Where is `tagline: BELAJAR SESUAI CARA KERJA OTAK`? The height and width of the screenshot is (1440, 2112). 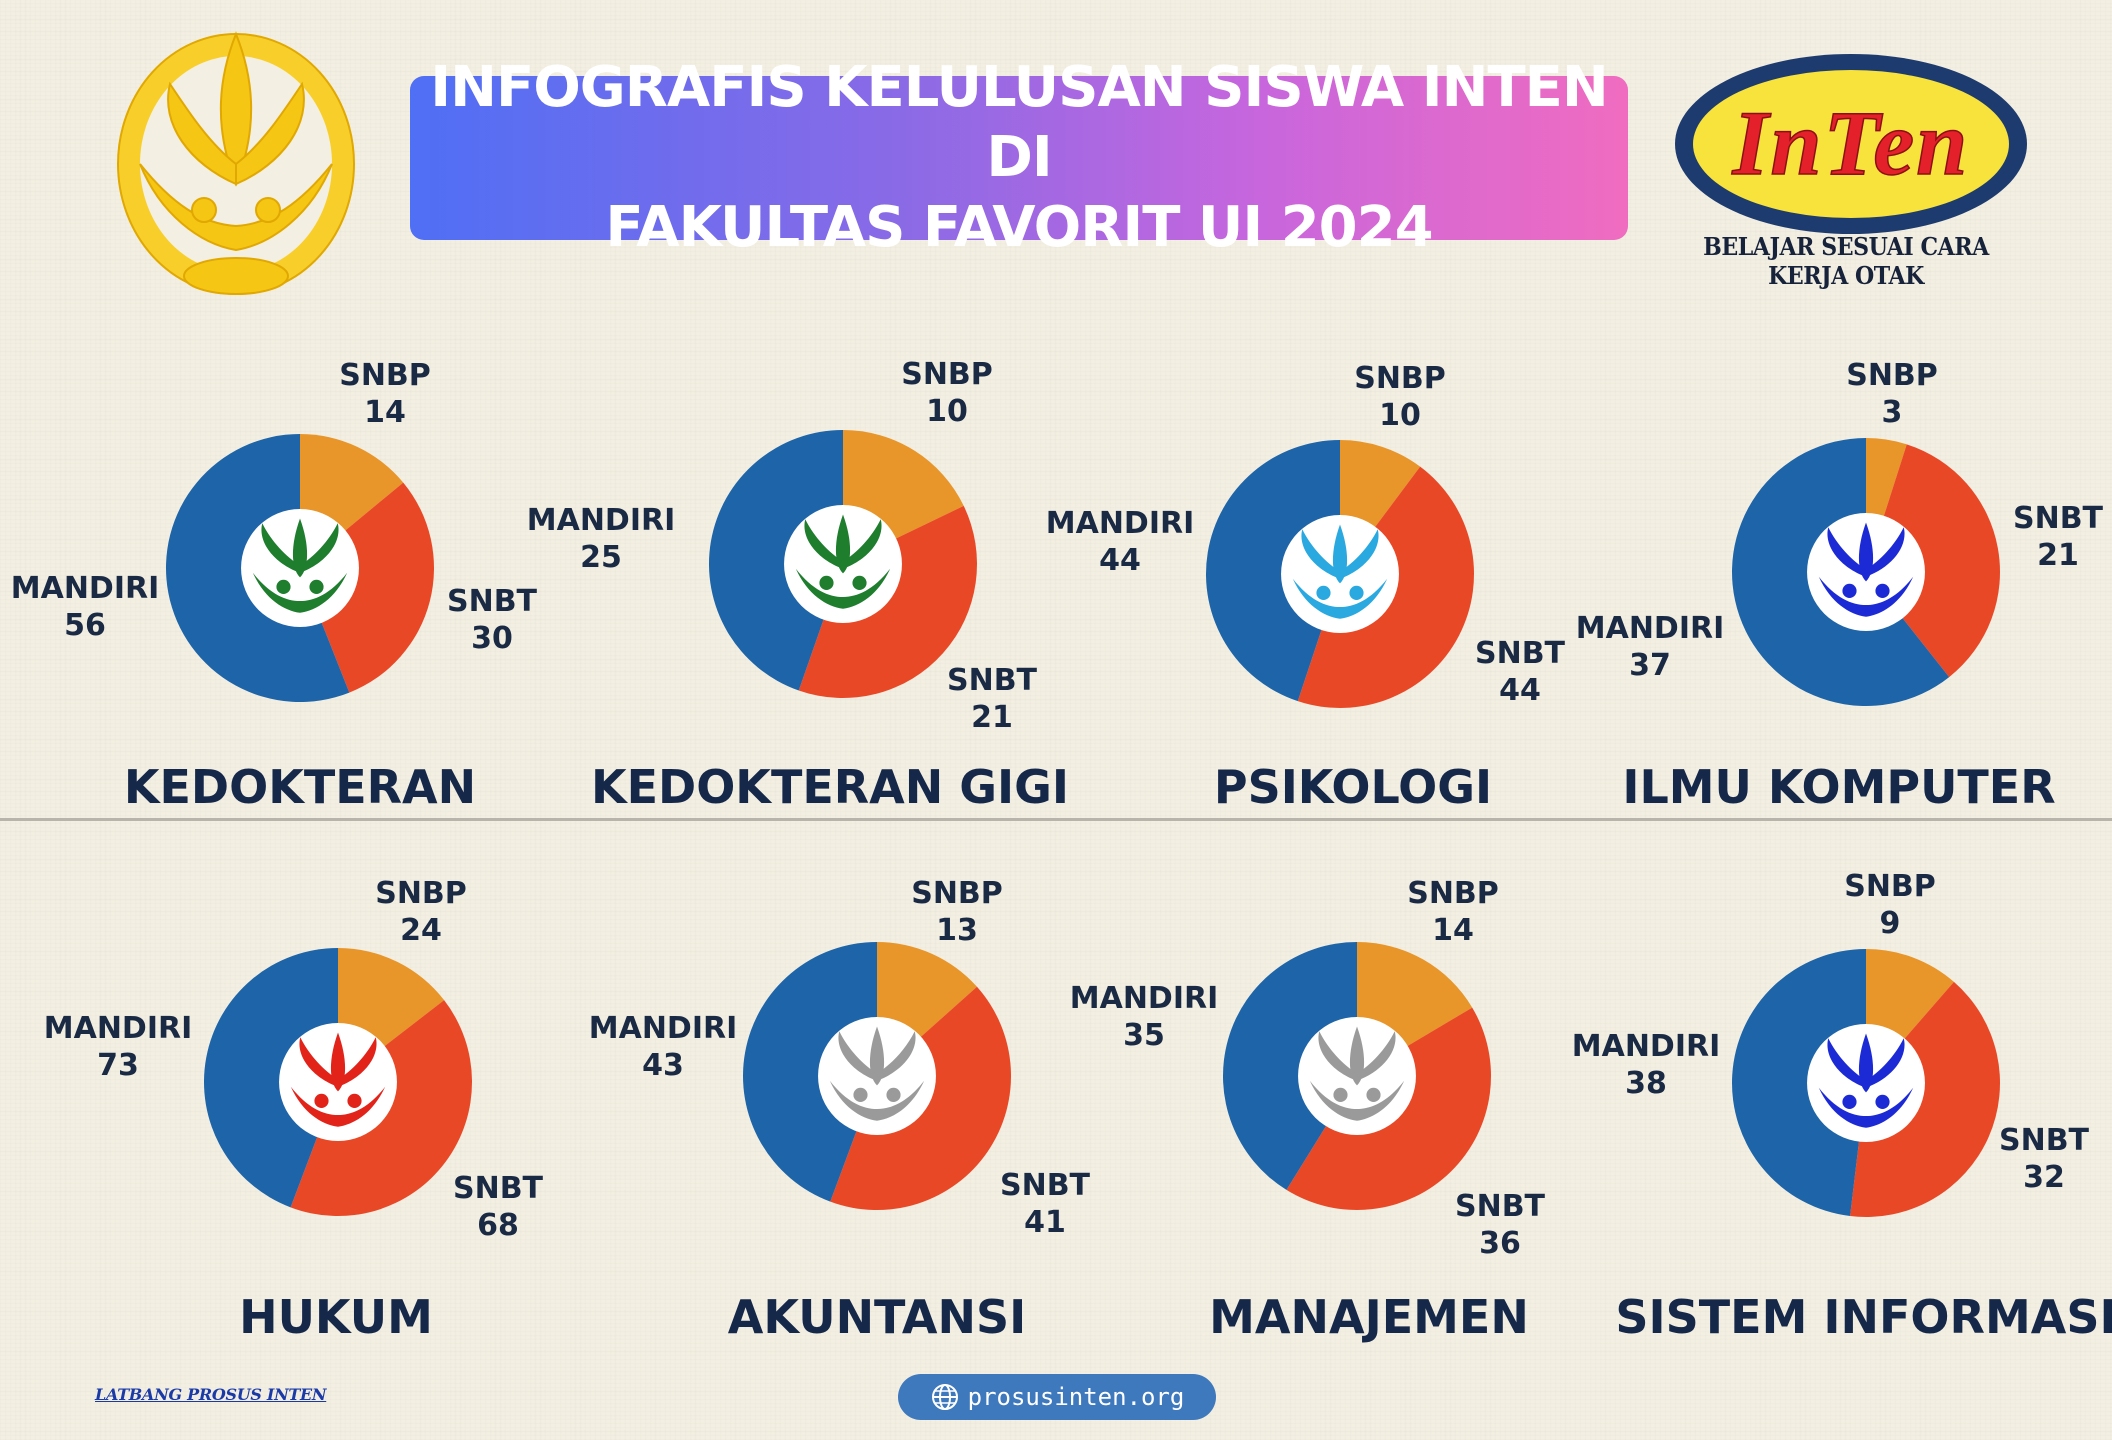
tagline: BELAJAR SESUAI CARA KERJA OTAK is located at coordinates (1846, 261).